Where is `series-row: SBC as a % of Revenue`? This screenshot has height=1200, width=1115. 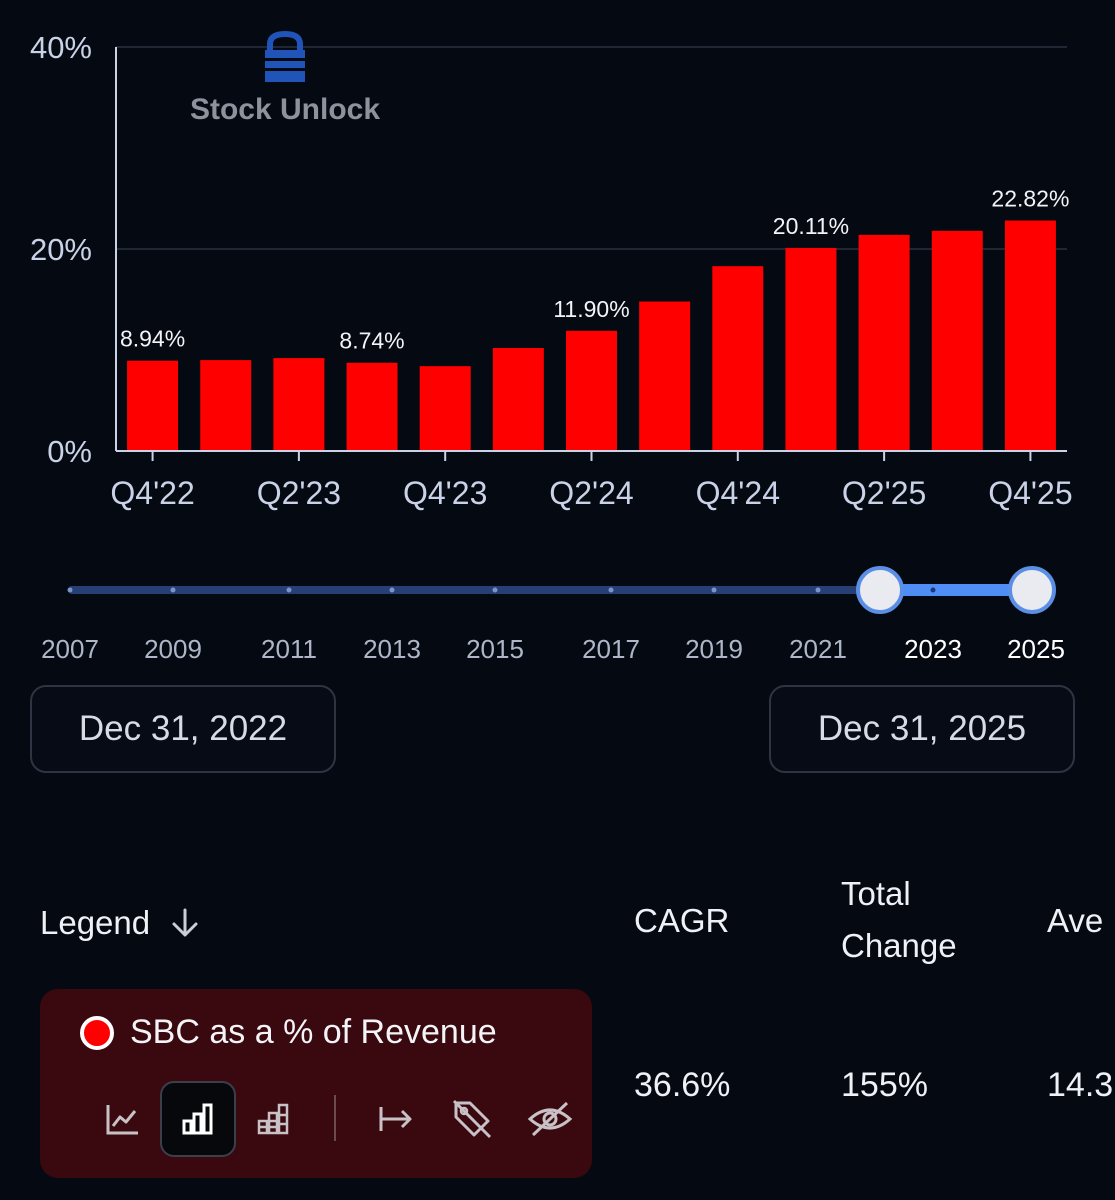 series-row: SBC as a % of Revenue is located at coordinates (288, 1032).